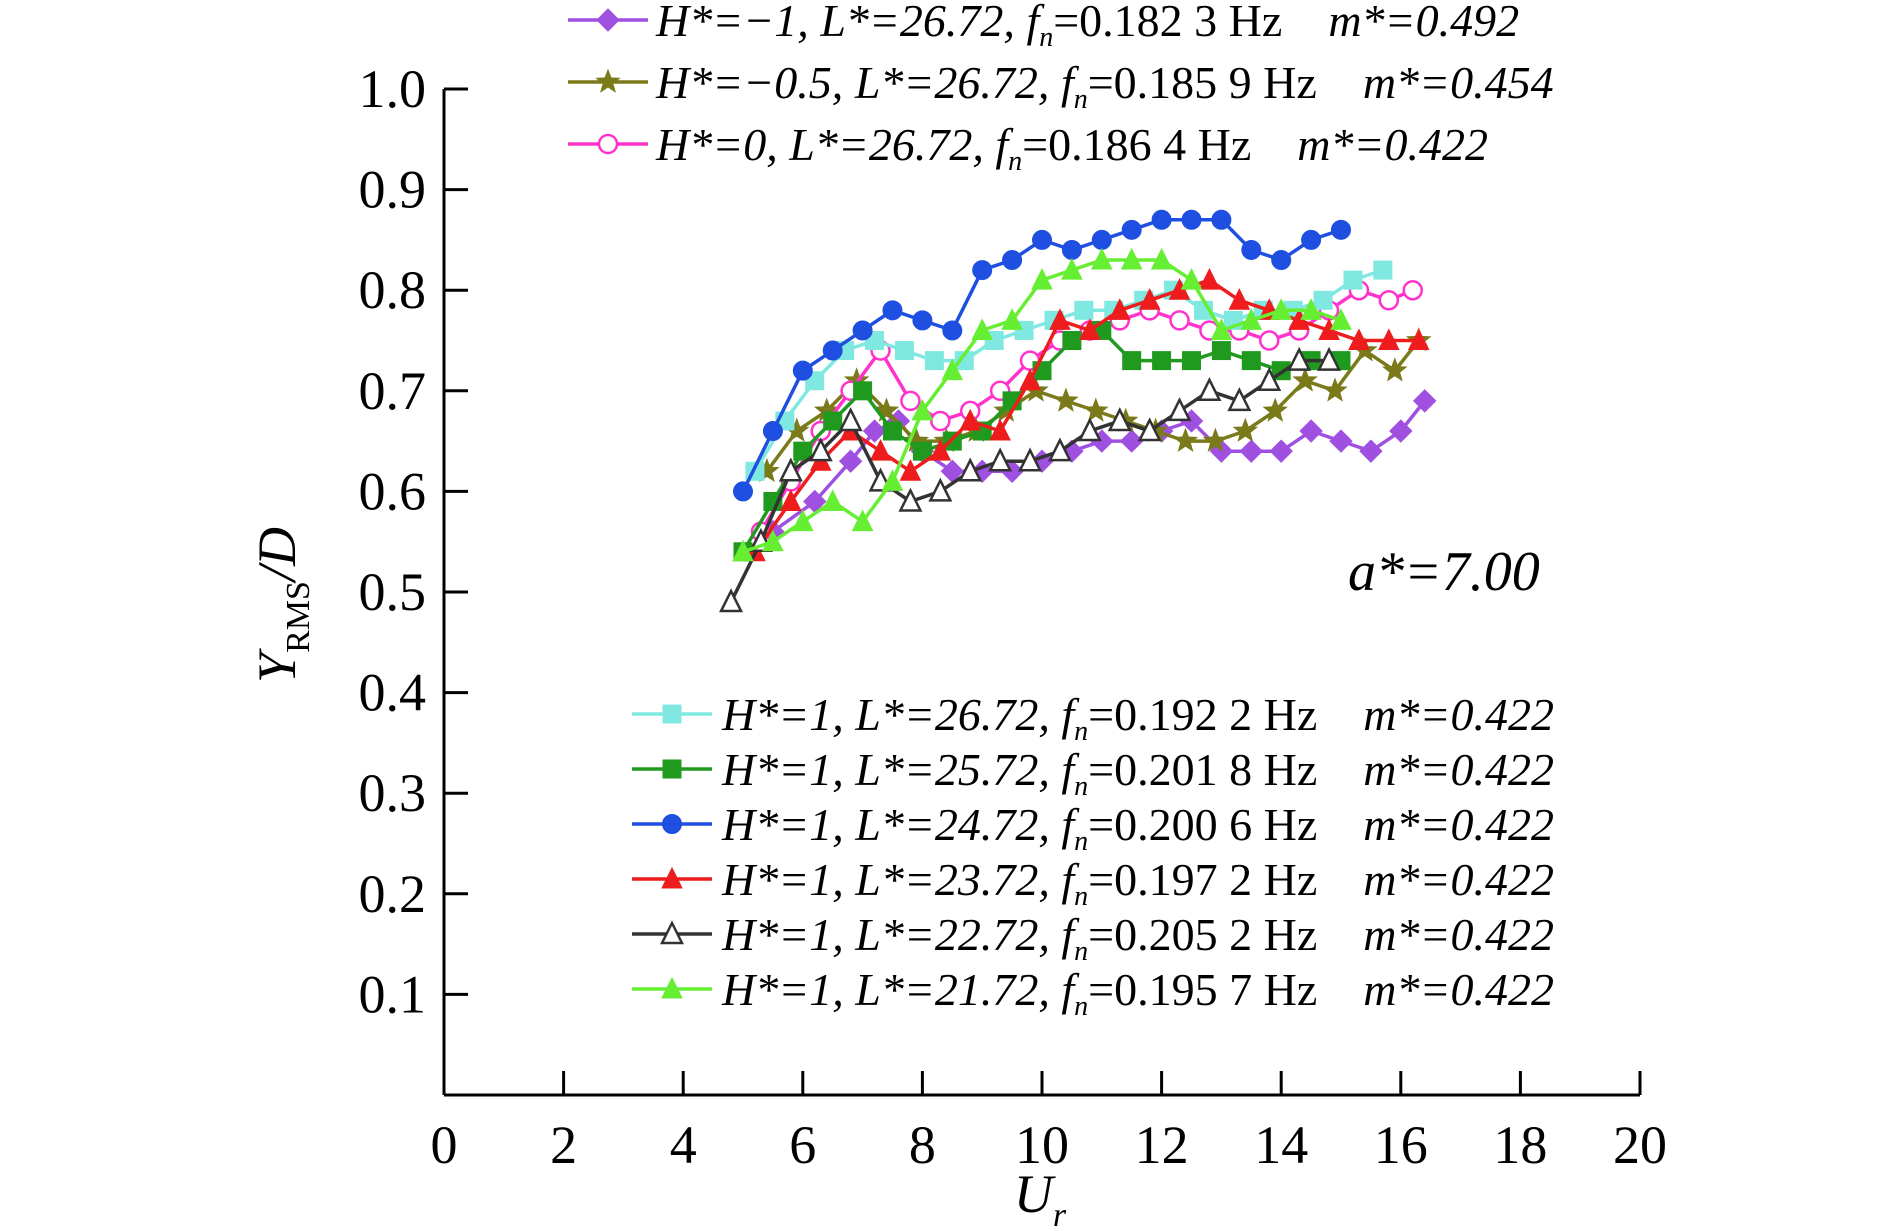 The height and width of the screenshot is (1231, 1889). I want to click on legend-text-part: =0.200 6 Hz, so click(1202, 824).